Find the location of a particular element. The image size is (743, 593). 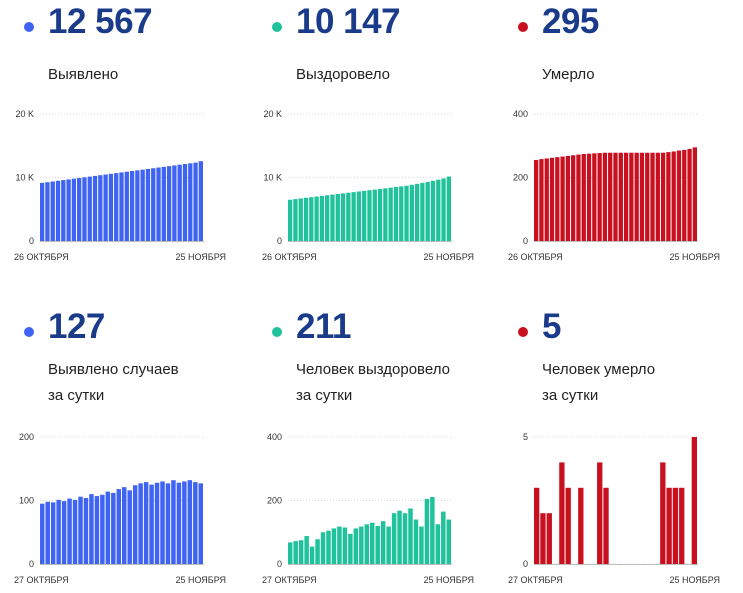

panel-deaths-total: 295 Умерло 0 200 400 26 ОКТЯБРЯ 25 НОЯБРЯ is located at coordinates (609, 140).